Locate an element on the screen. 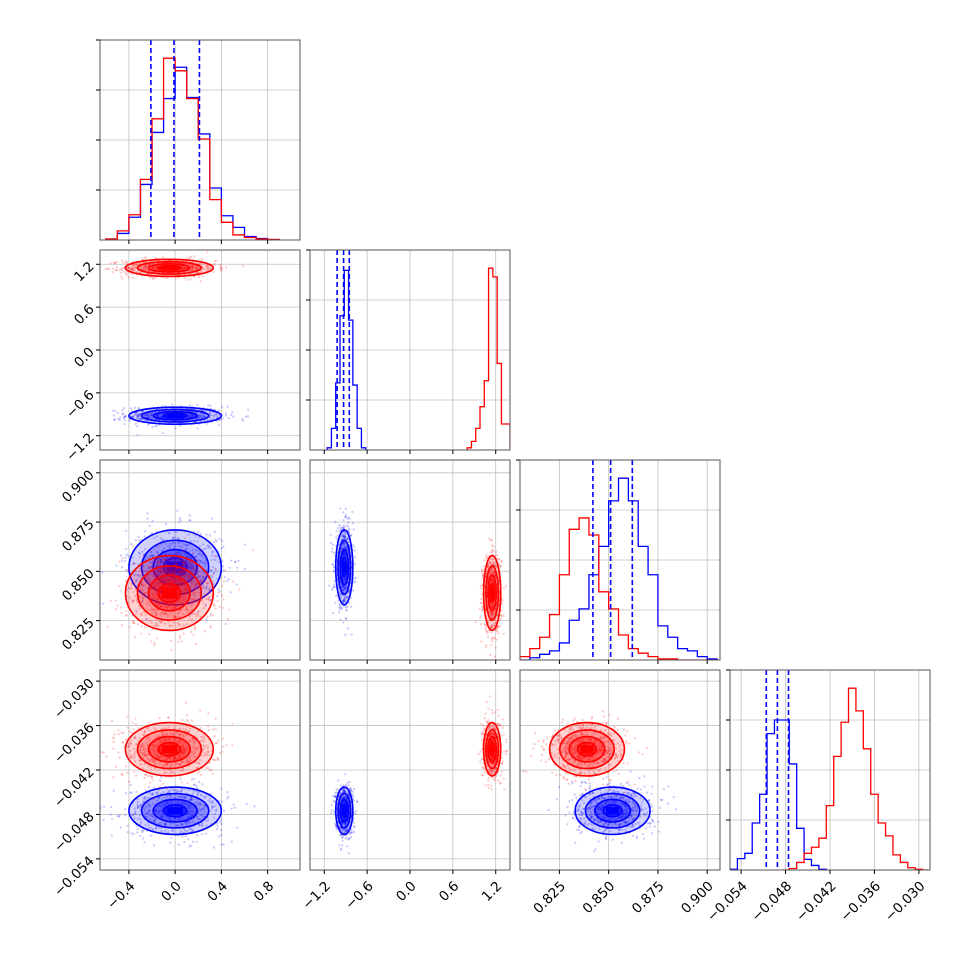 The width and height of the screenshot is (970, 970). scatter-content is located at coordinates (177, 343).